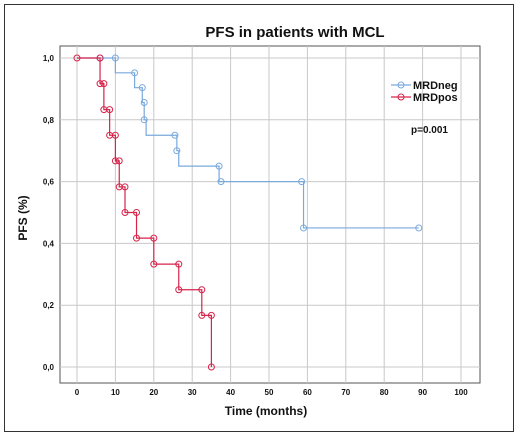  What do you see at coordinates (435, 86) in the screenshot?
I see `legend-label-mrdneg: MRDneg` at bounding box center [435, 86].